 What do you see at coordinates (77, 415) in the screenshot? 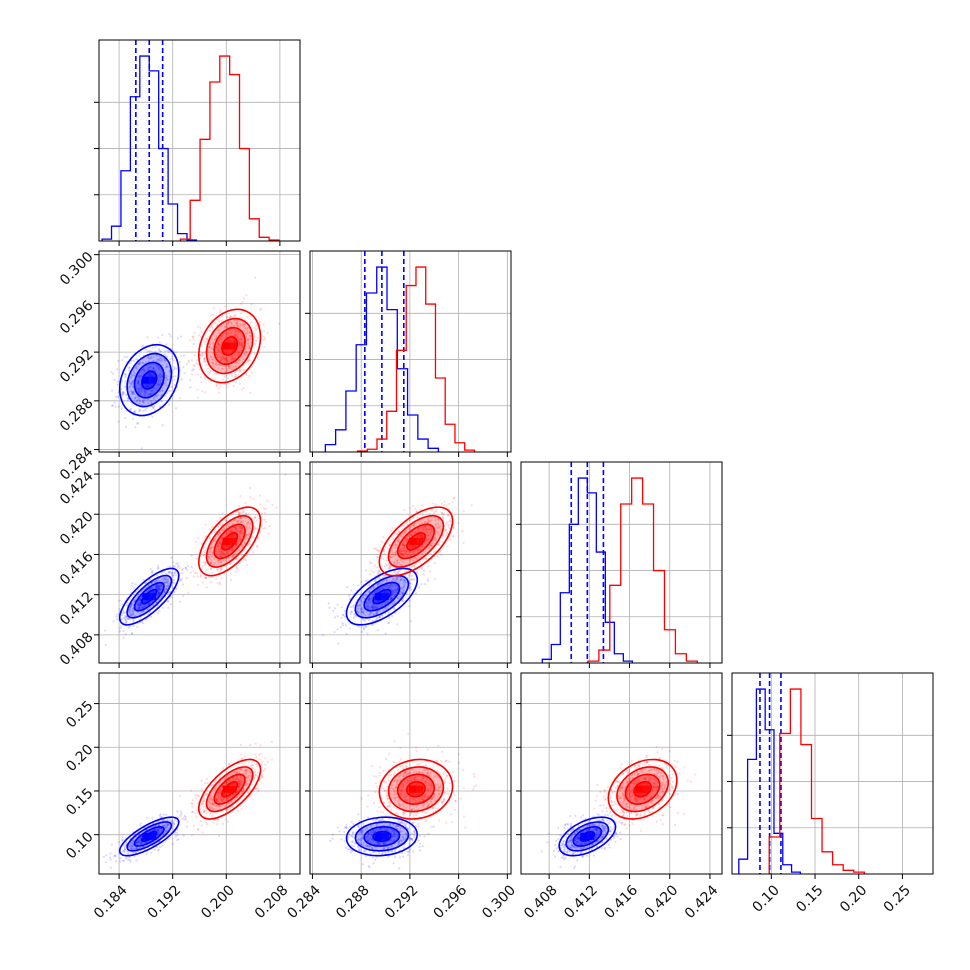
I see `y-tick-label: 0.288` at bounding box center [77, 415].